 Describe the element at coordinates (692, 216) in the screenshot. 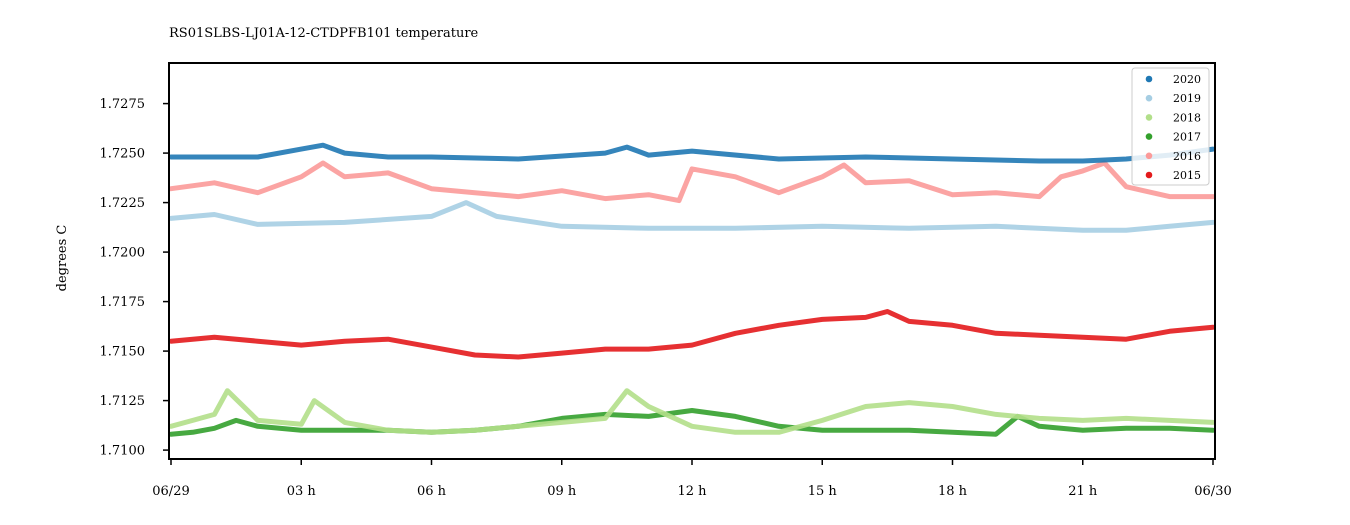

I see `series-line-2019` at that location.